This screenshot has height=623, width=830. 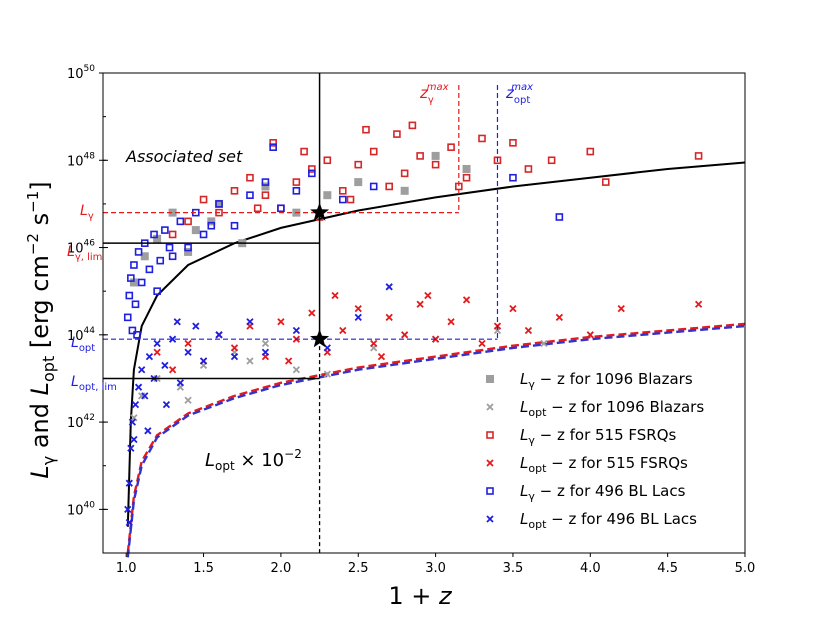 What do you see at coordinates (126, 568) in the screenshot?
I see `x-tick-label-0: 1.0` at bounding box center [126, 568].